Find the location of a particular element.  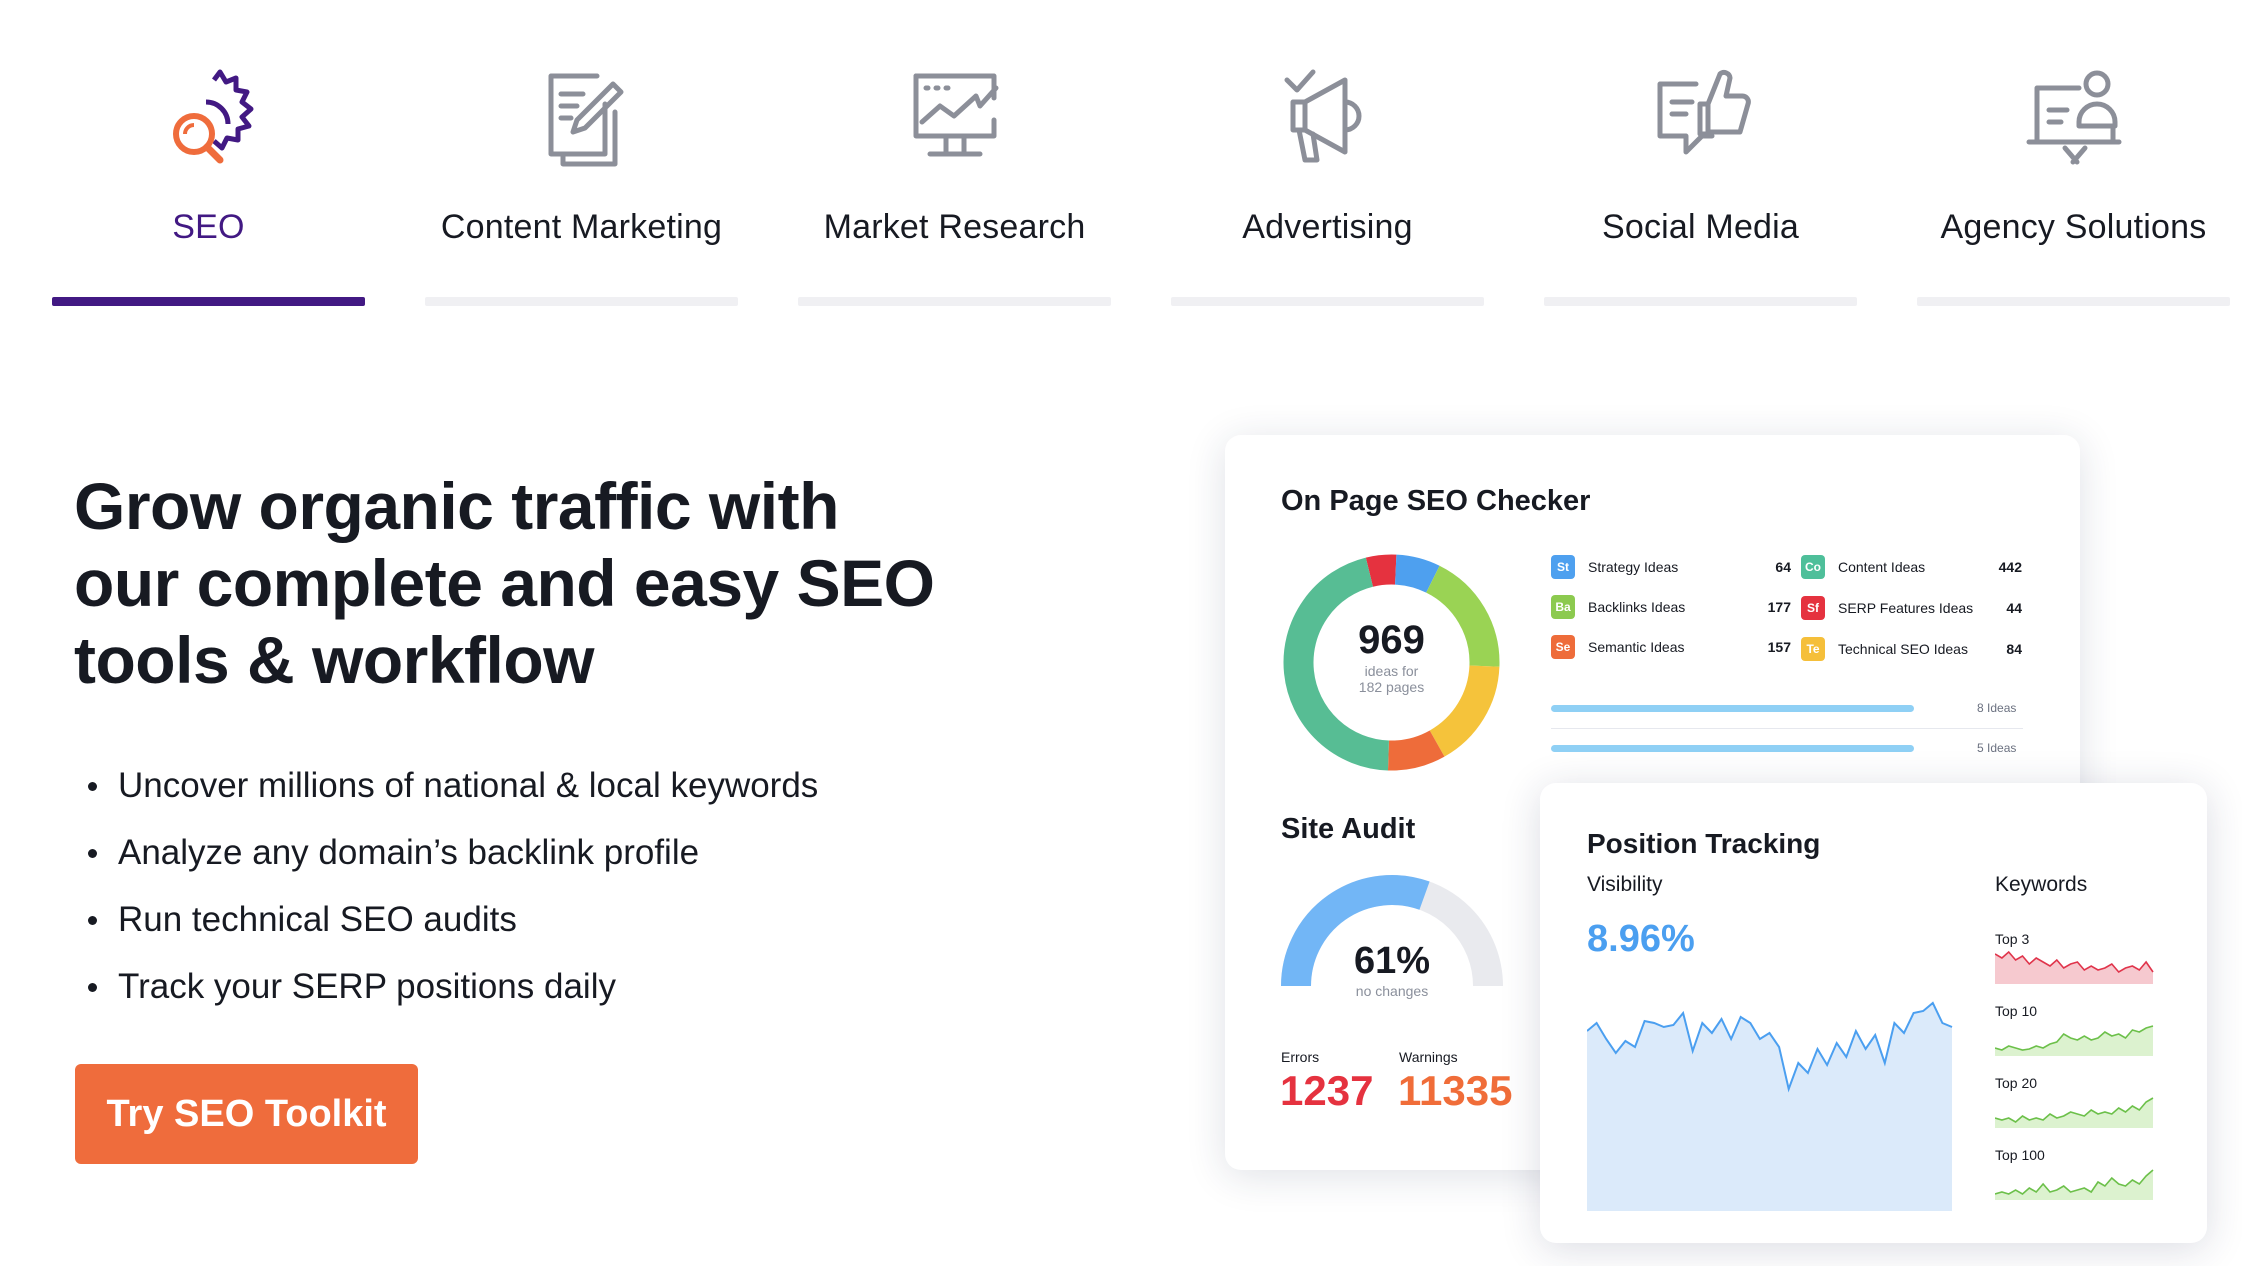

idea-name: Content Ideas is located at coordinates (1882, 567).